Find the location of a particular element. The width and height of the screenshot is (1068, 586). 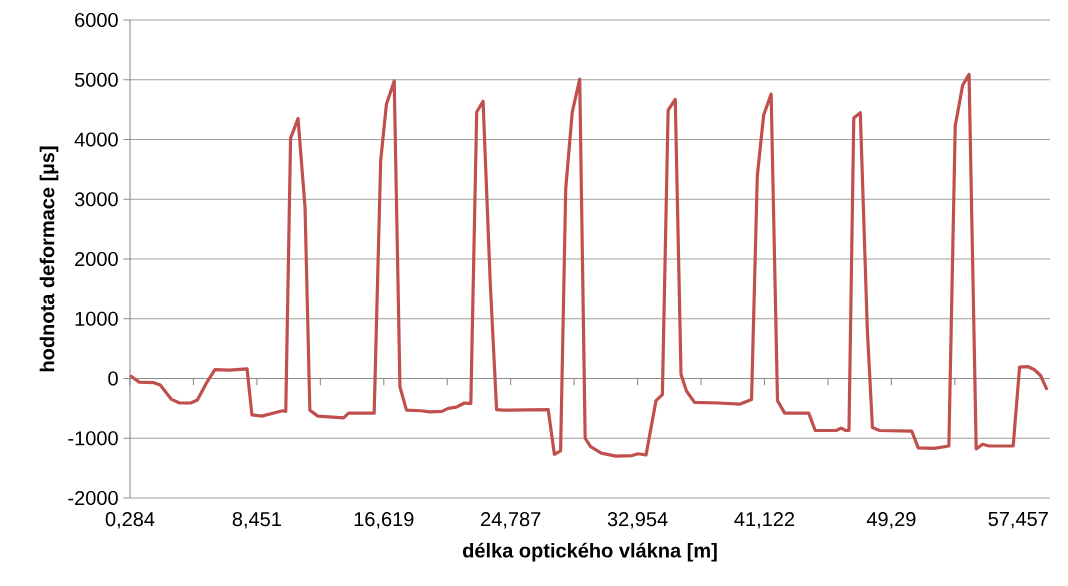

x-tick-label: 32,954 is located at coordinates (637, 520).